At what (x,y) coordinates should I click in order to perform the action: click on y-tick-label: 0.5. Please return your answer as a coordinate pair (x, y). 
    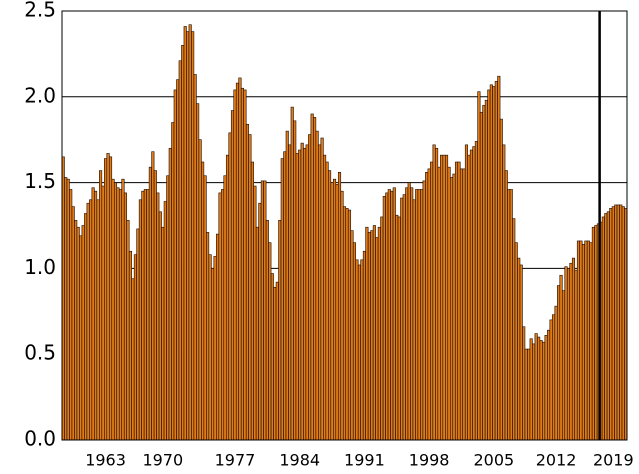
    Looking at the image, I should click on (40, 353).